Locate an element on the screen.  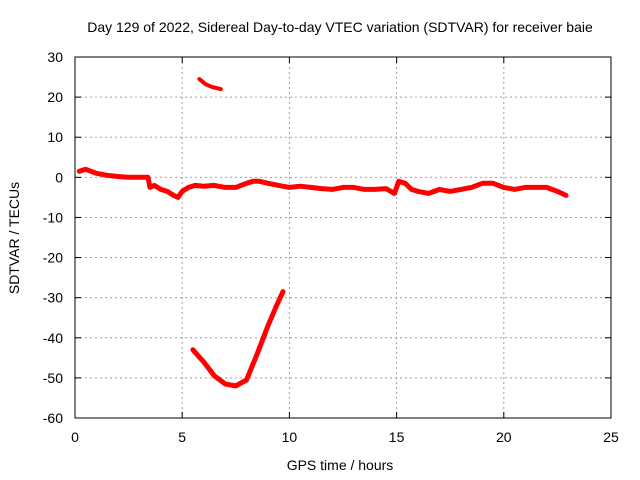
y-tick-label: -10 is located at coordinates (53, 217).